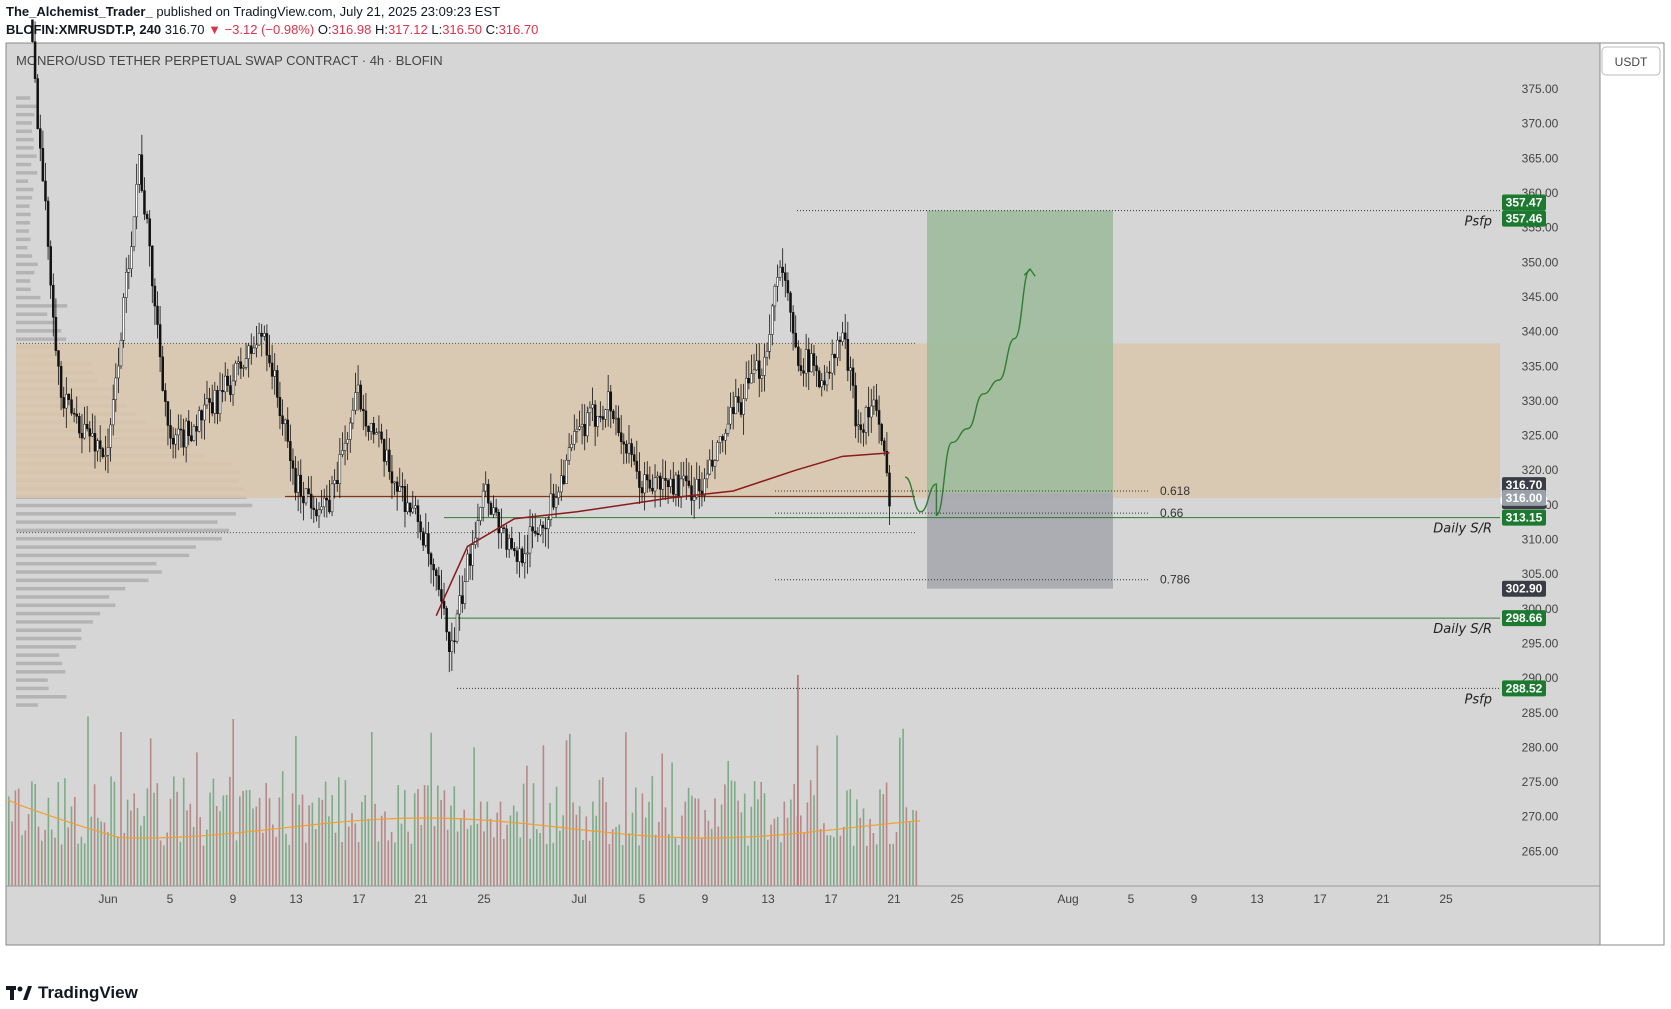 The height and width of the screenshot is (1009, 1671). Describe the element at coordinates (1540, 262) in the screenshot. I see `y-tick-label: 350.00` at that location.